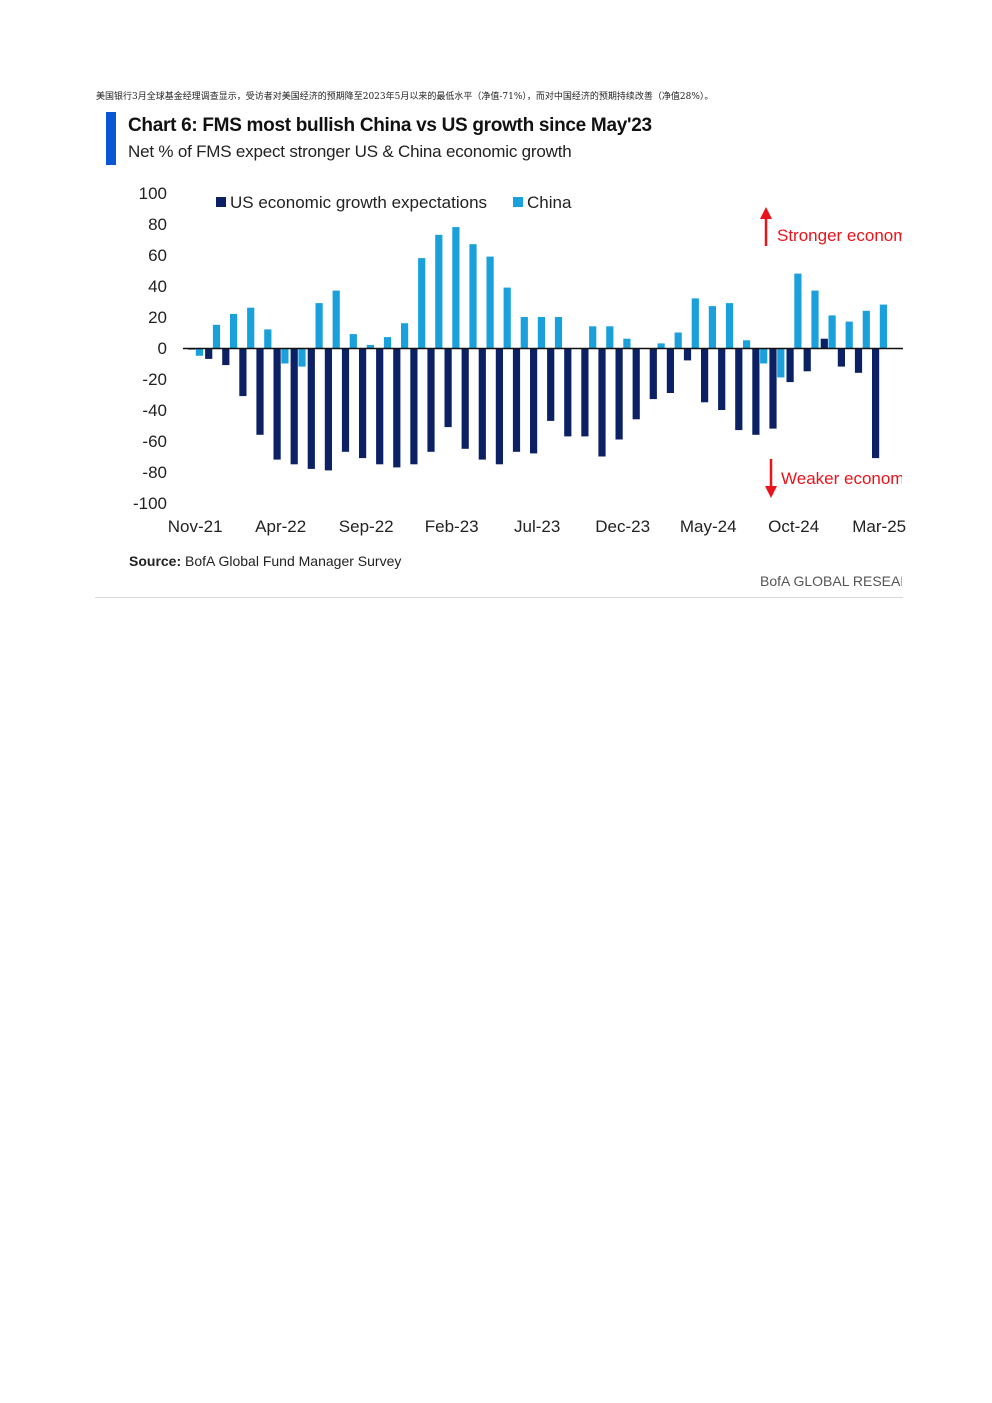 Image resolution: width=992 pixels, height=1403 pixels. I want to click on y-tick-label: 20, so click(157, 317).